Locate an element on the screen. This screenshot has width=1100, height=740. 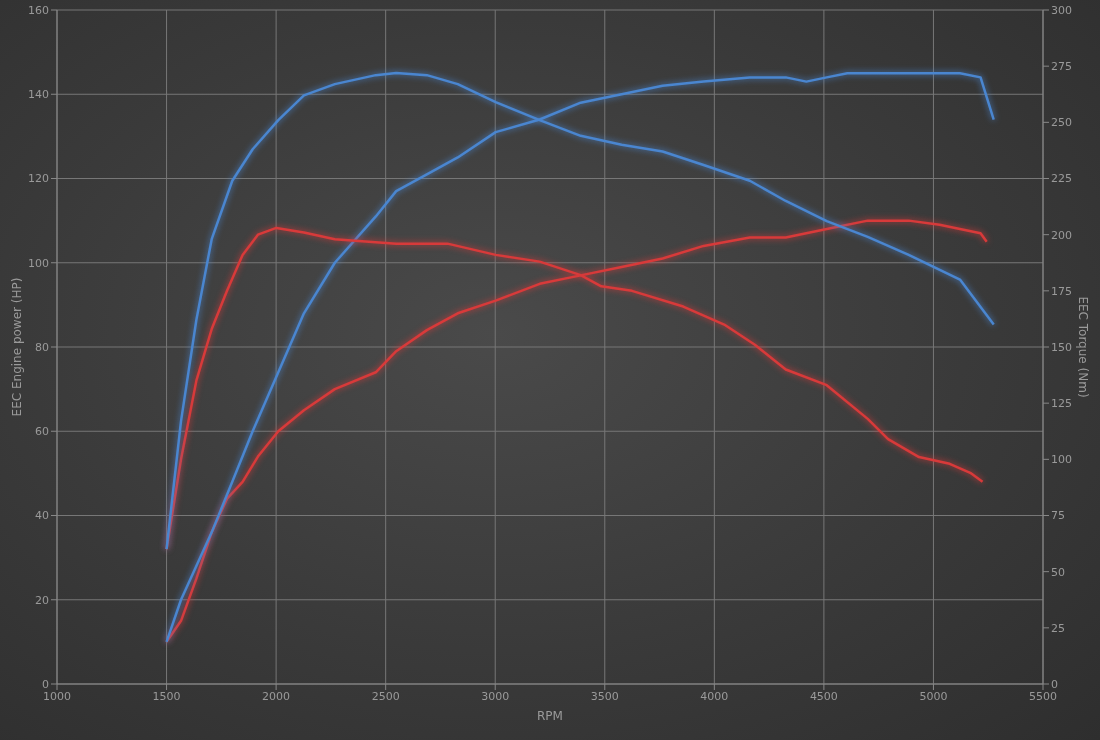
y2-tick-label: 125 is located at coordinates (1061, 404).